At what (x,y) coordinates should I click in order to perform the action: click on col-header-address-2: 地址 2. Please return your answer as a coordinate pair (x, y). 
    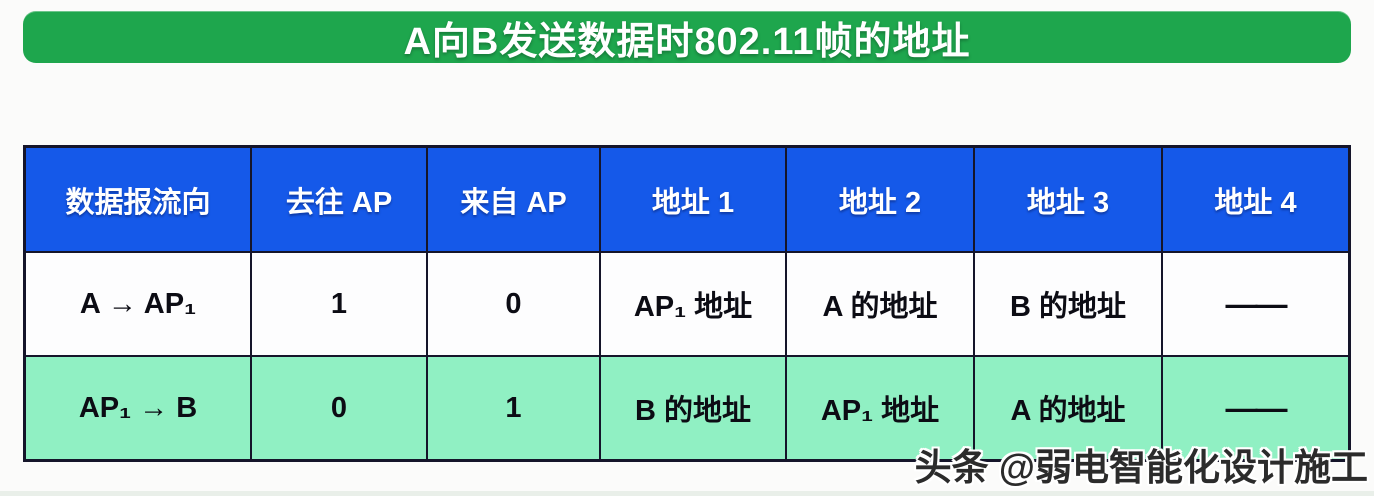
    Looking at the image, I should click on (880, 199).